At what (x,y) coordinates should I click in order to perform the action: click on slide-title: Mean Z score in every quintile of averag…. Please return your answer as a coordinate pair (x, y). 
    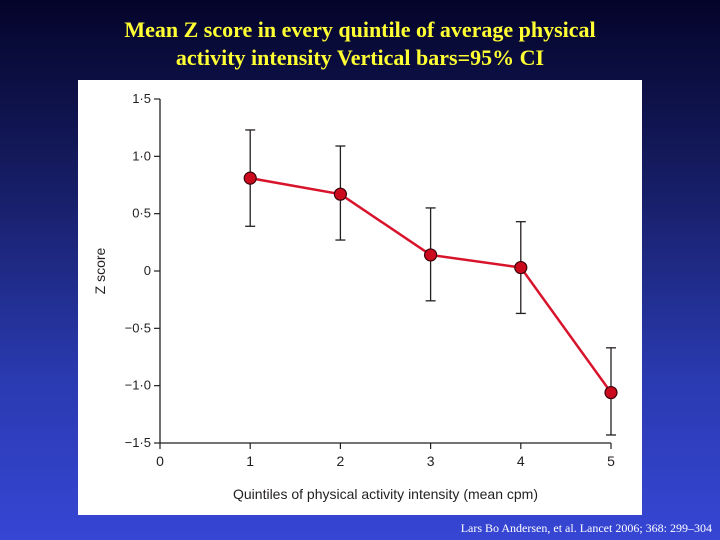
    Looking at the image, I should click on (360, 44).